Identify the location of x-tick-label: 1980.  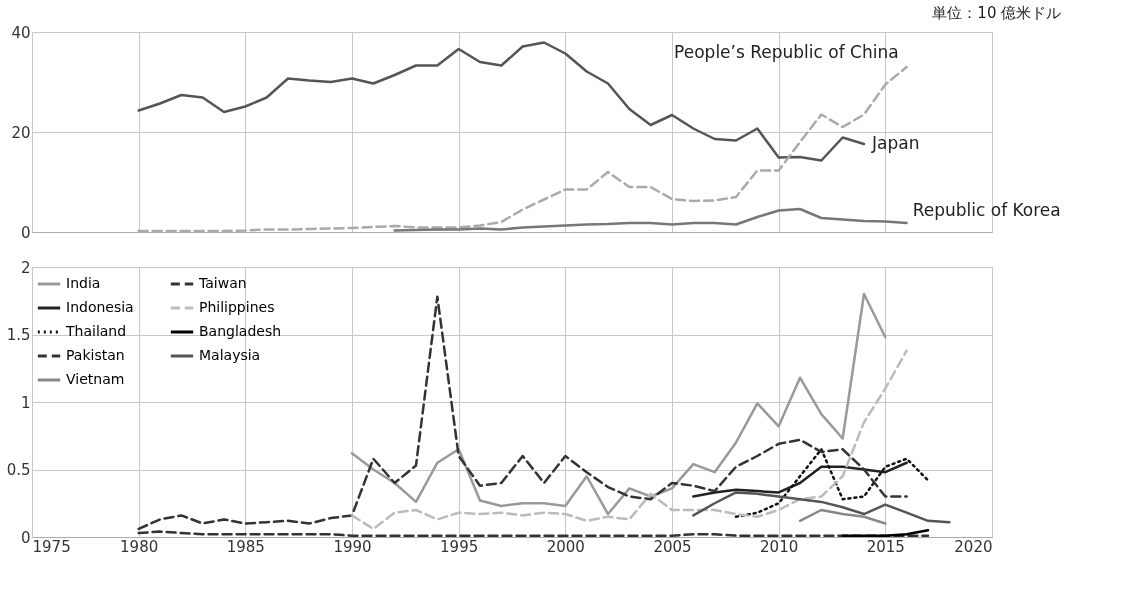
(139, 546).